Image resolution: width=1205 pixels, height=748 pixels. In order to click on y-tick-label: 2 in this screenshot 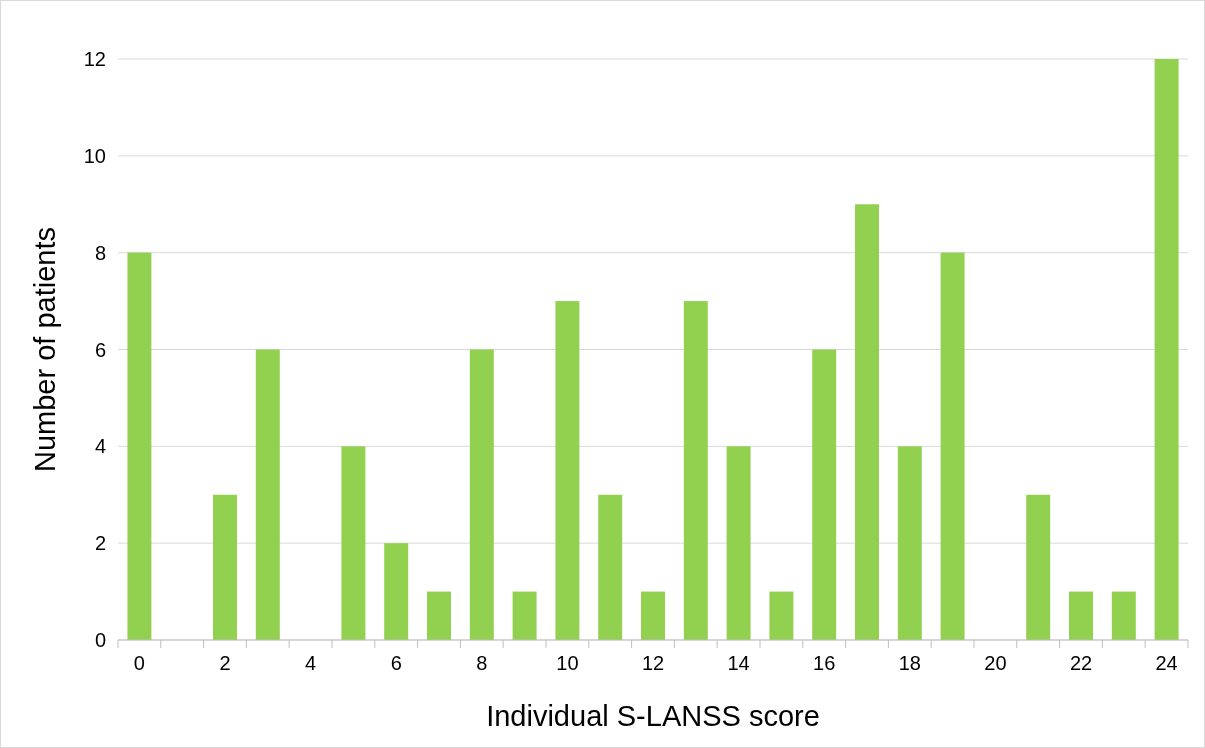, I will do `click(100, 543)`.